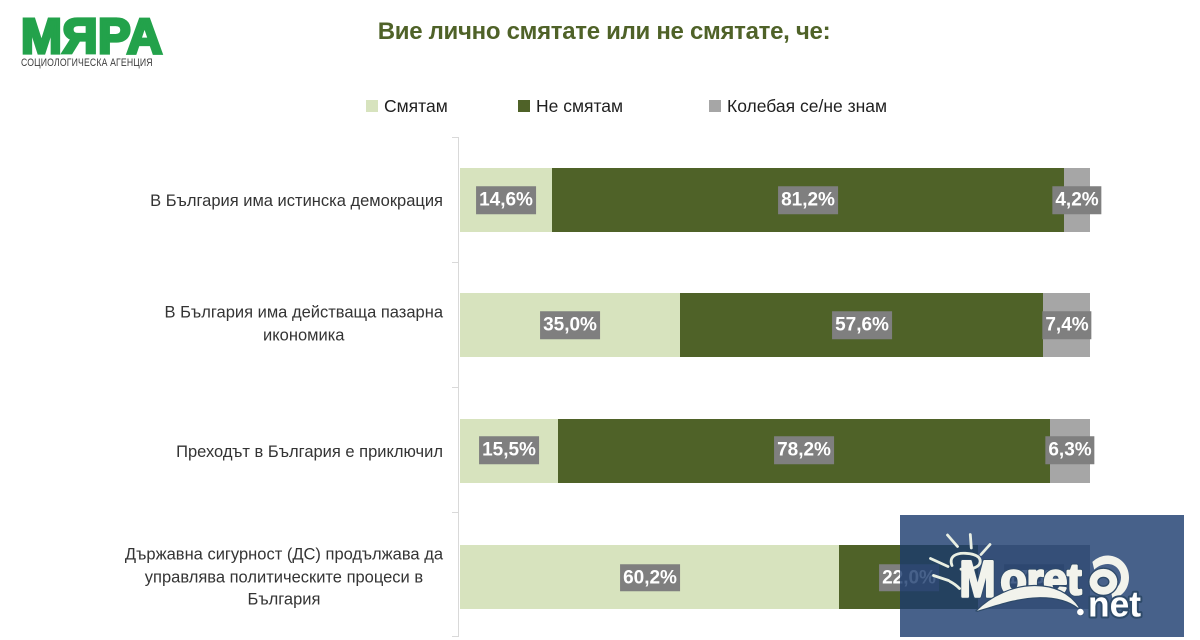 The width and height of the screenshot is (1200, 640). Describe the element at coordinates (1114, 604) in the screenshot. I see `svg-text: net` at that location.